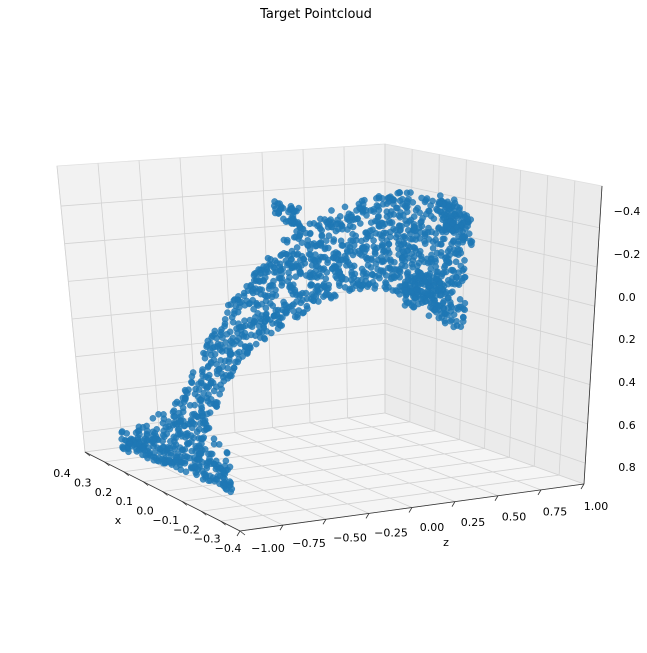 Image resolution: width=647 pixels, height=653 pixels. What do you see at coordinates (391, 532) in the screenshot?
I see `z-tick-label: −0.25` at bounding box center [391, 532].